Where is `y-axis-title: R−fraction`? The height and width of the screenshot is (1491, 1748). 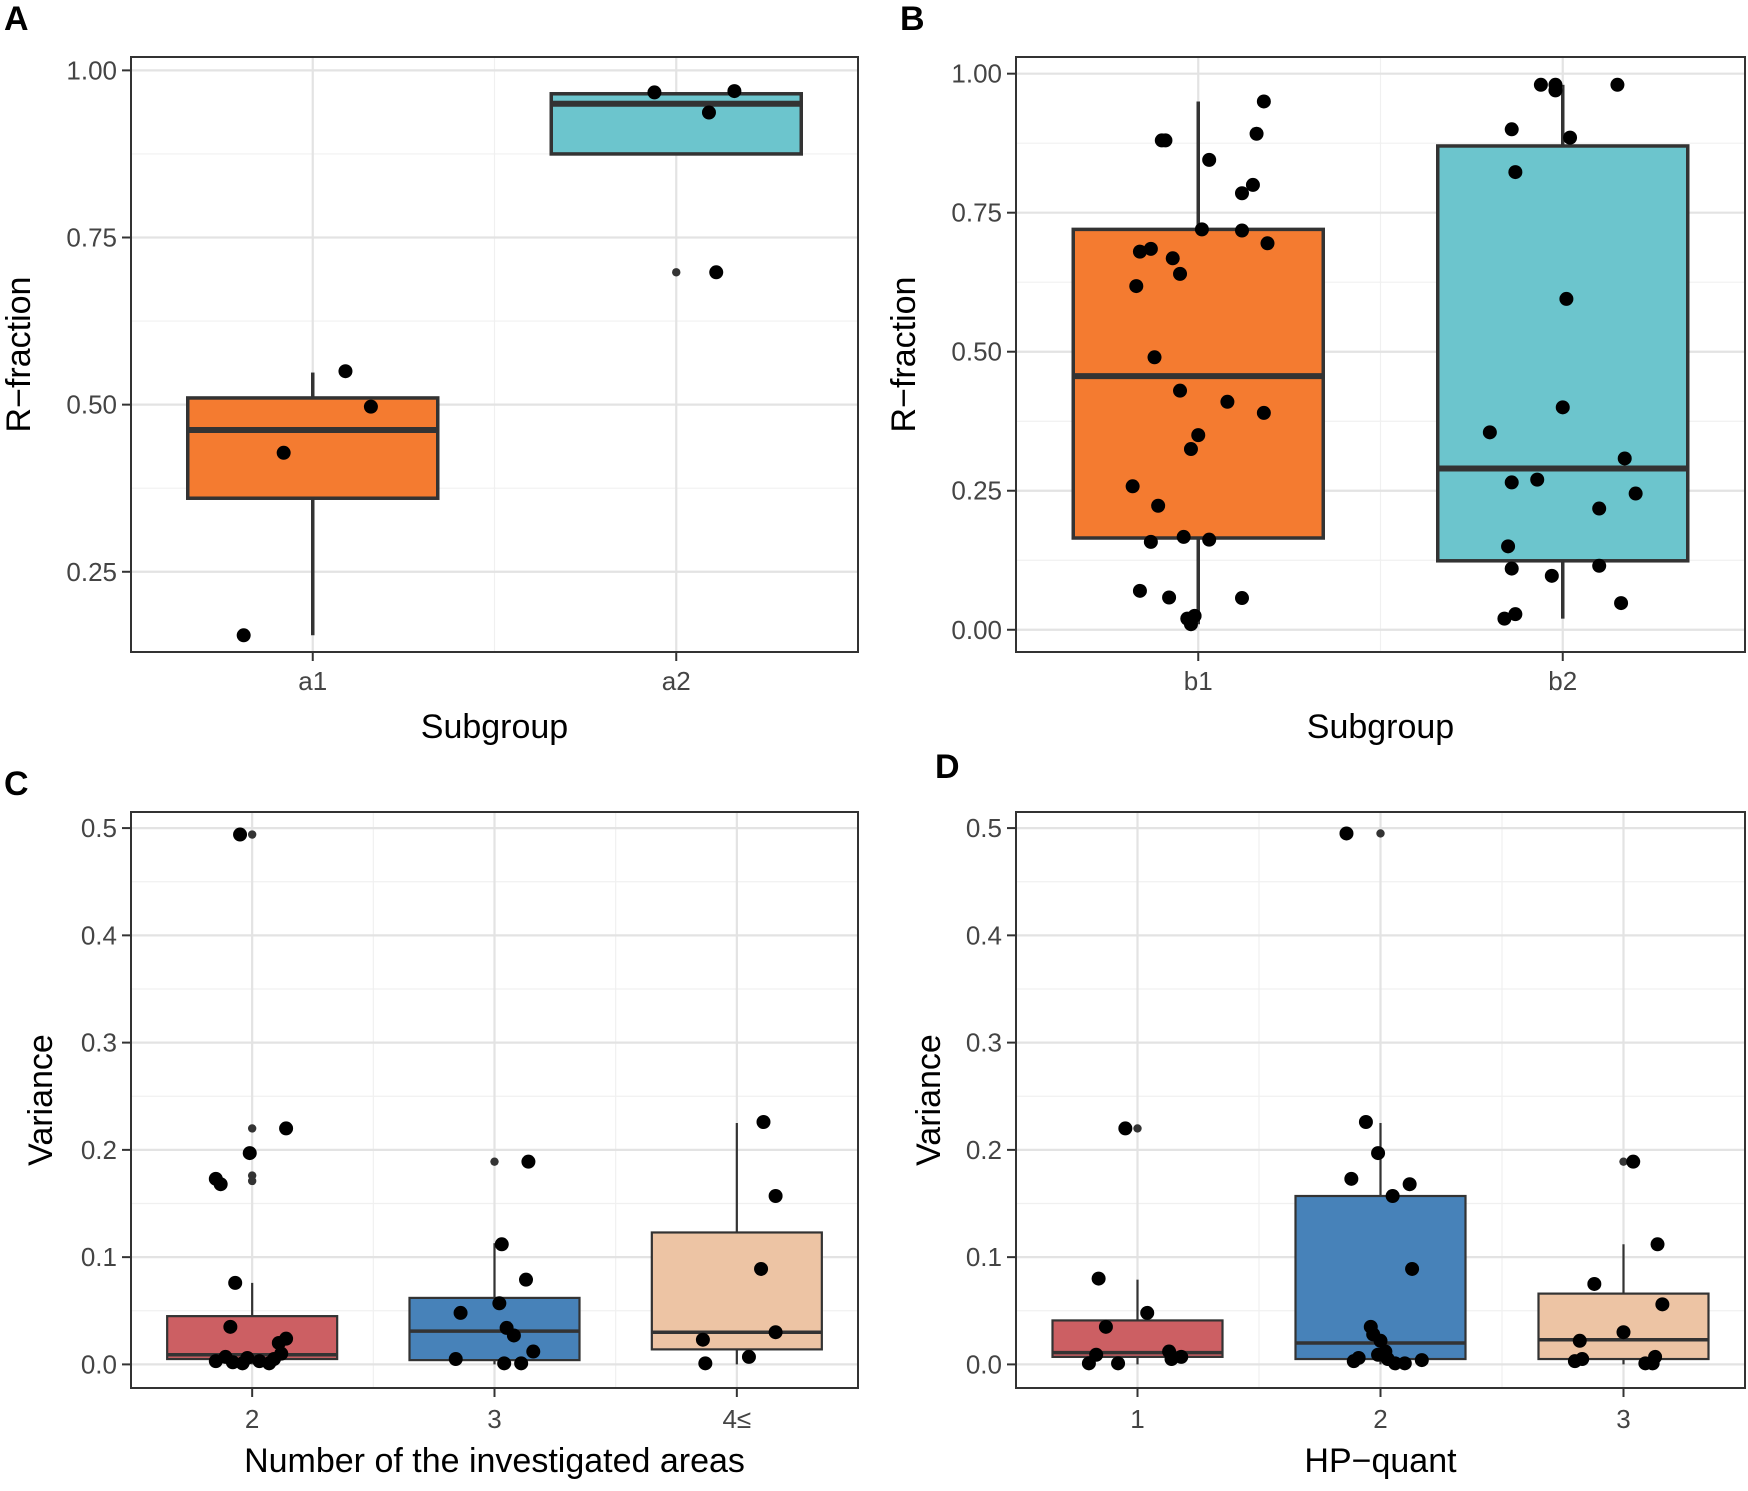 y-axis-title: R−fraction is located at coordinates (904, 355).